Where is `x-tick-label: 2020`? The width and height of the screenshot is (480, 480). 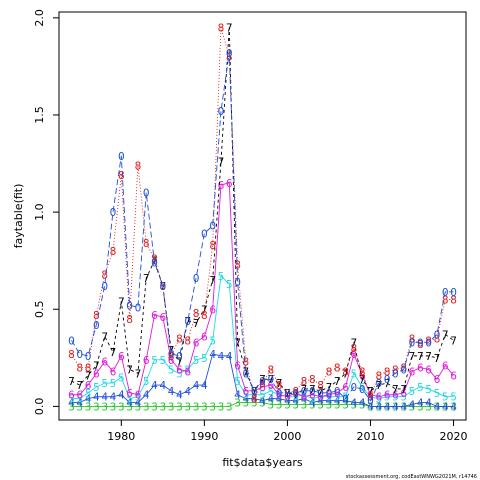
x-tick-label: 2020 is located at coordinates (454, 436).